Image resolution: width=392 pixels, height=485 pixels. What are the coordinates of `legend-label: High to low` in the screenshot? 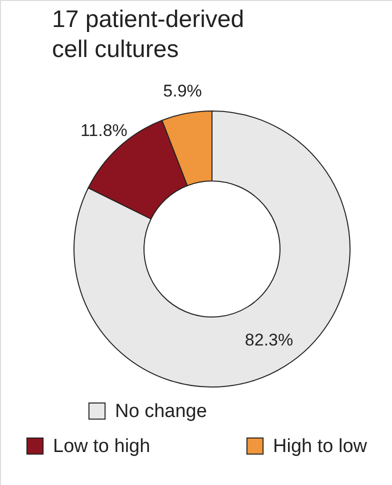 It's located at (320, 446).